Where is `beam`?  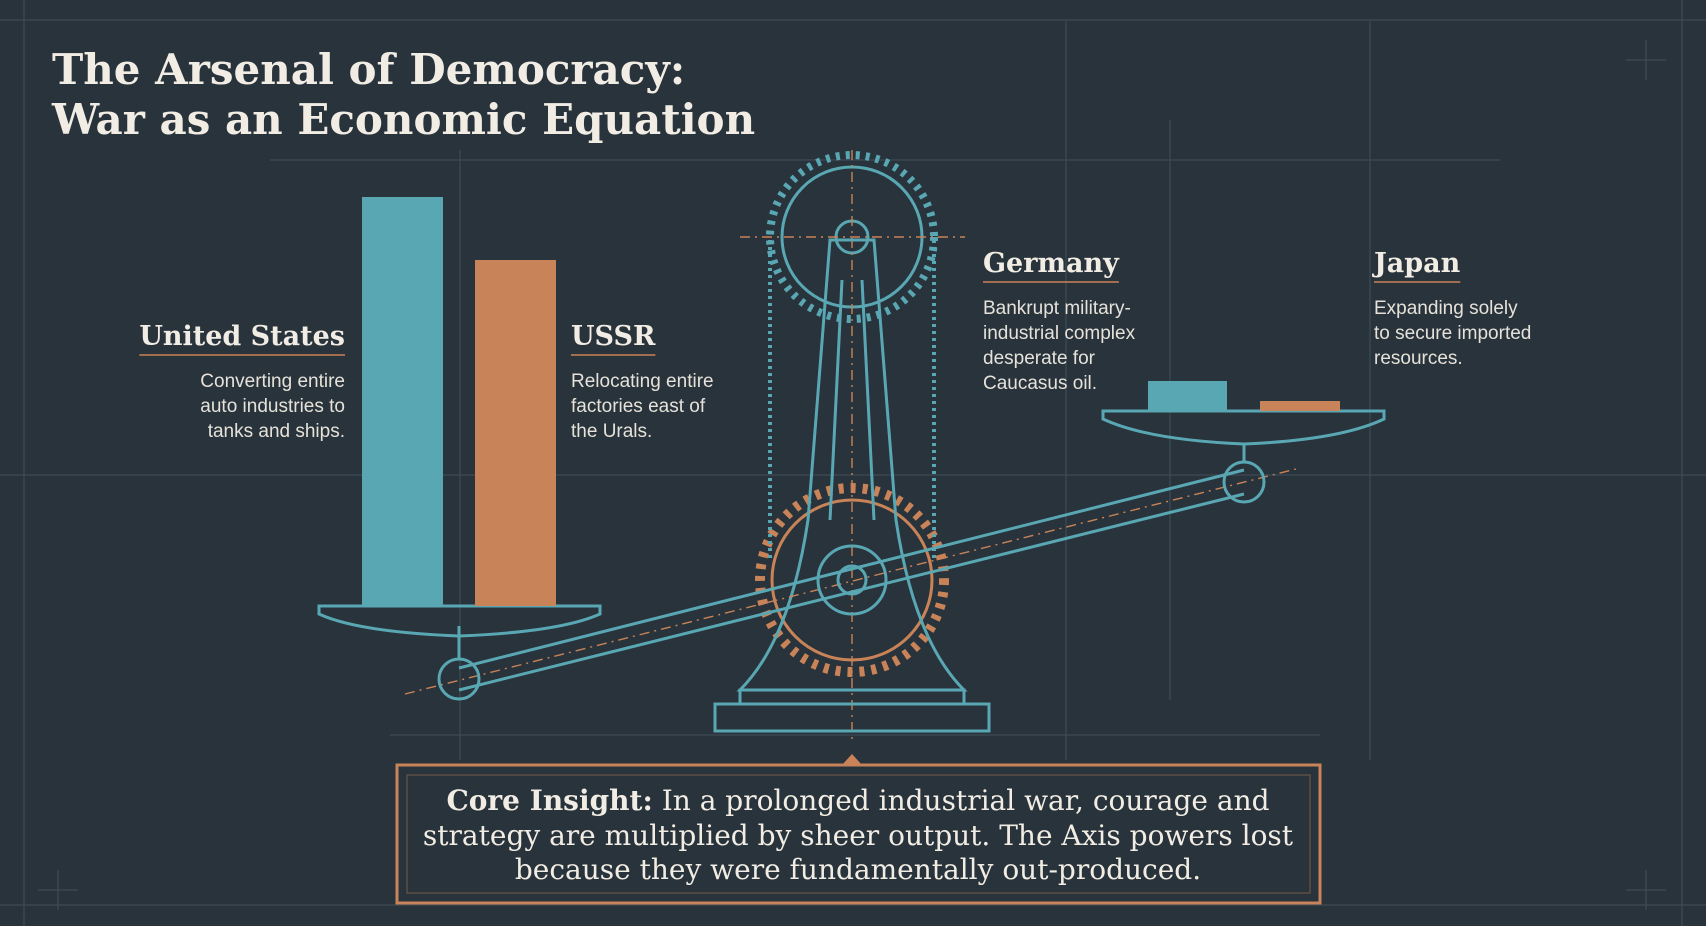
beam is located at coordinates (851, 580).